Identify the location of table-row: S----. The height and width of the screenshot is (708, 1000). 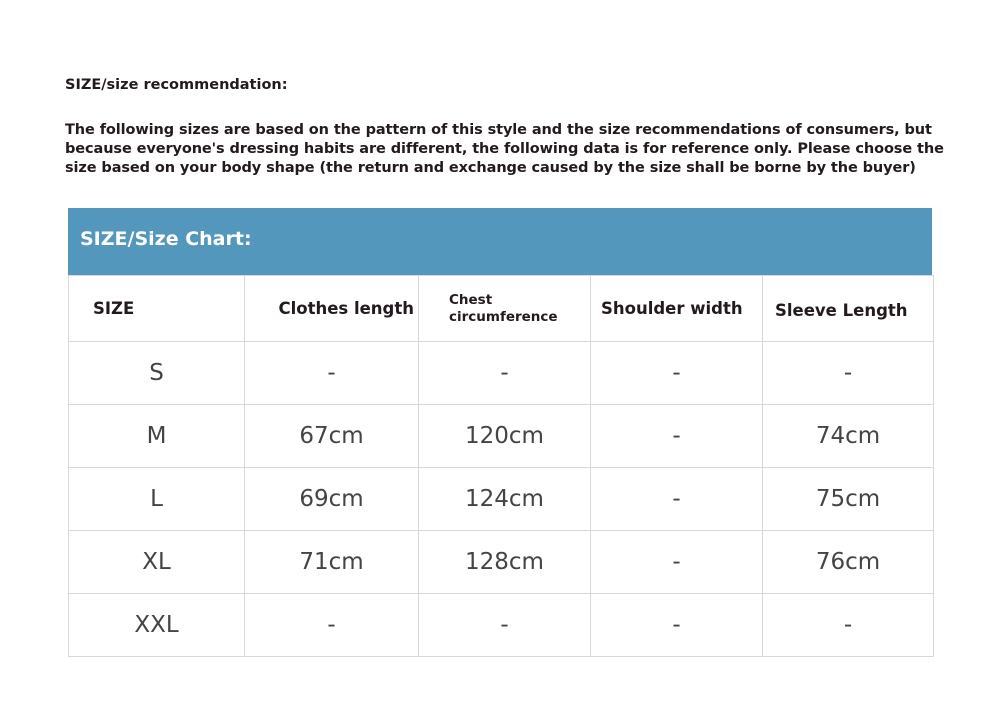
(501, 373).